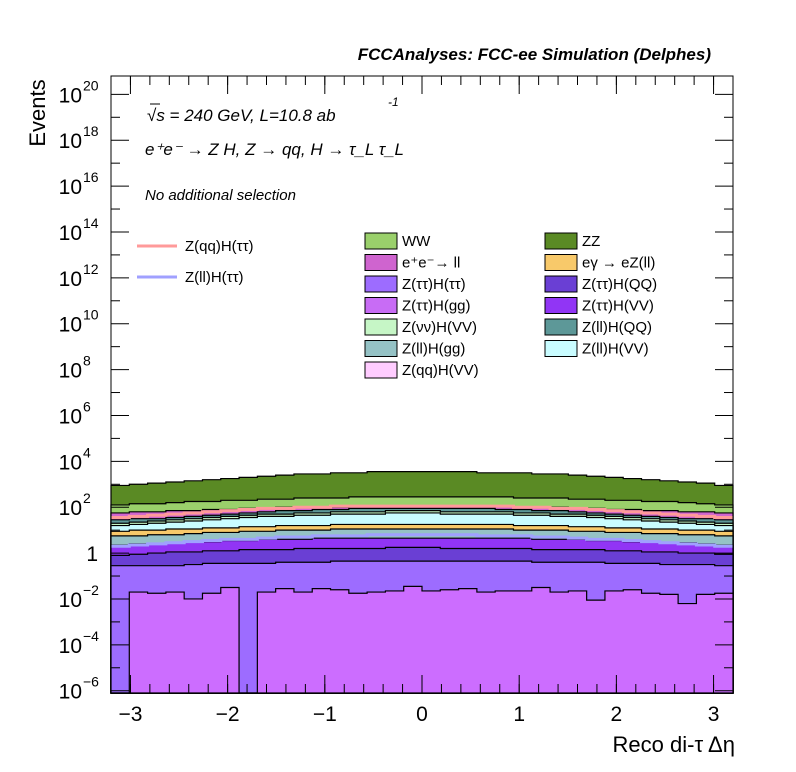 The width and height of the screenshot is (796, 772). I want to click on process-label: e⁺e⁻ → Z H, Z → qq, H → τ_L τ_L, so click(274, 149).